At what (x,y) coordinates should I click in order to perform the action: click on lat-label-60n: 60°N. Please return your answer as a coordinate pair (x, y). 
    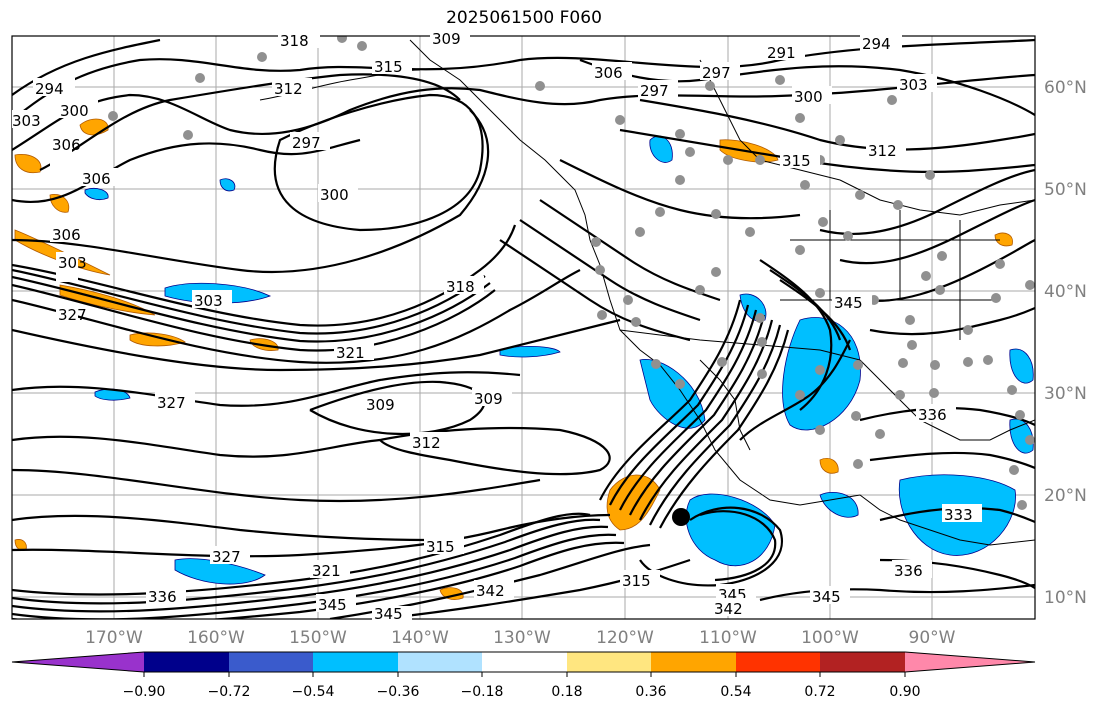
    Looking at the image, I should click on (1065, 88).